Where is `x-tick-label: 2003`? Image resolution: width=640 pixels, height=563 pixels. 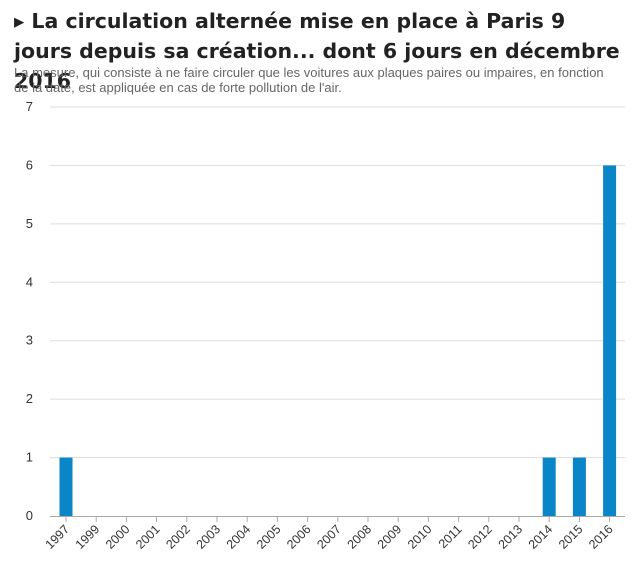
x-tick-label: 2003 is located at coordinates (209, 537).